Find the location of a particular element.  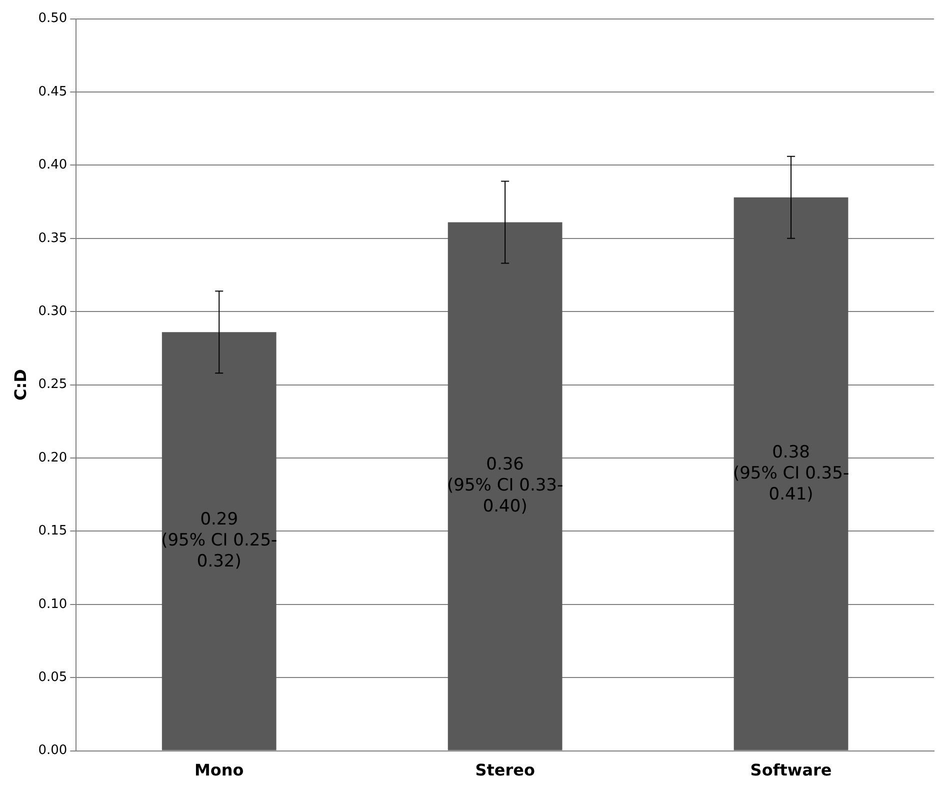

x-tick-label: Stereo is located at coordinates (505, 770).